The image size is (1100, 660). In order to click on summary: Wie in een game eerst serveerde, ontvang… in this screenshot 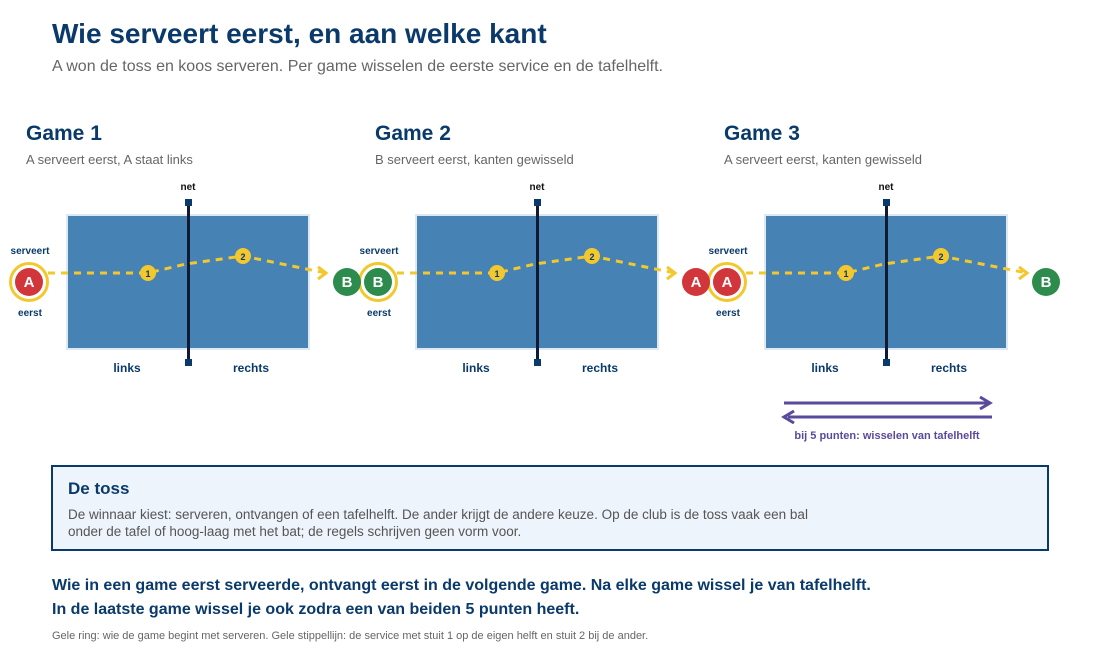, I will do `click(461, 598)`.